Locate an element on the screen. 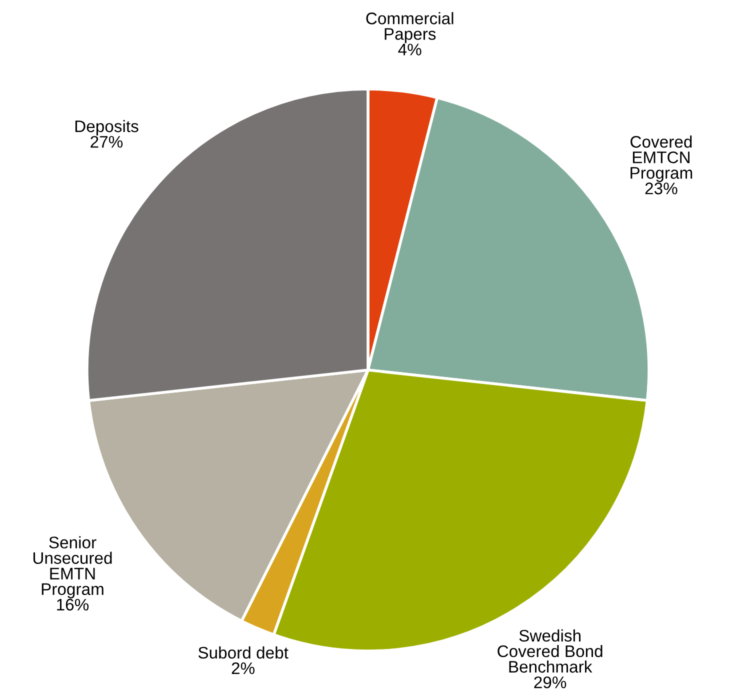 The width and height of the screenshot is (736, 691). data-label: 4% is located at coordinates (410, 50).